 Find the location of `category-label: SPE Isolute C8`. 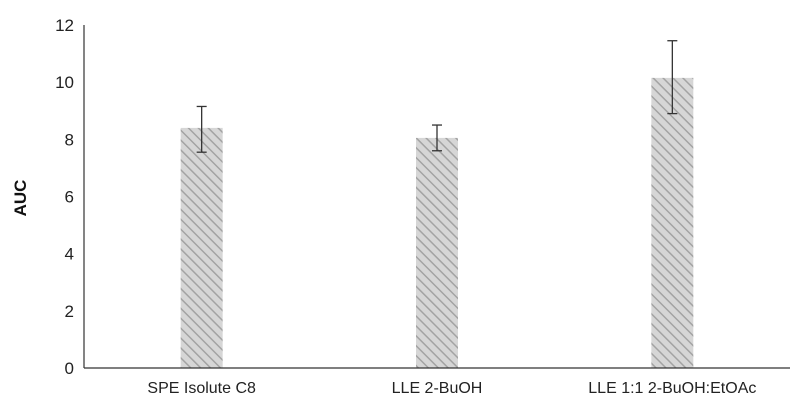

category-label: SPE Isolute C8 is located at coordinates (201, 388).